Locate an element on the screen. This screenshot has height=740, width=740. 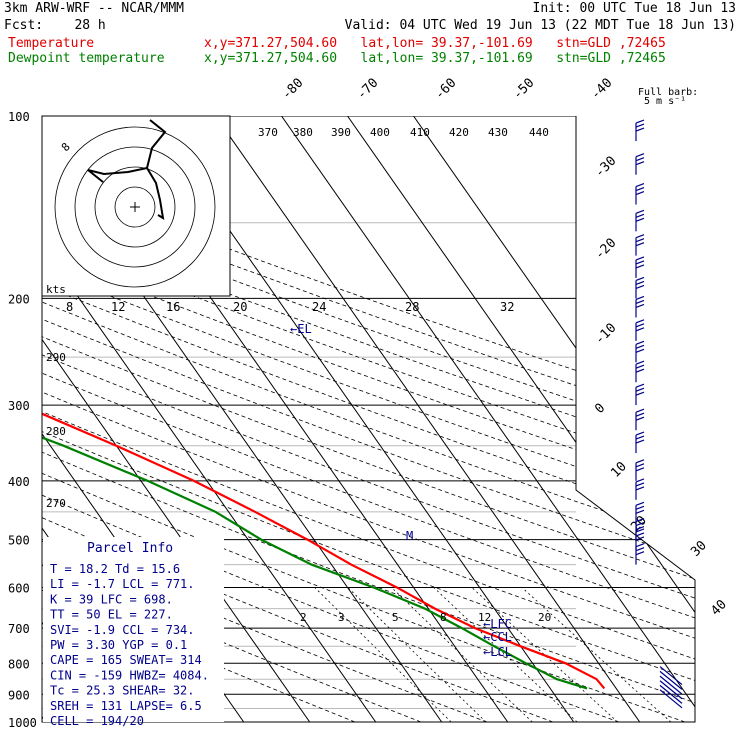
theta-label: 440 is located at coordinates (539, 132).